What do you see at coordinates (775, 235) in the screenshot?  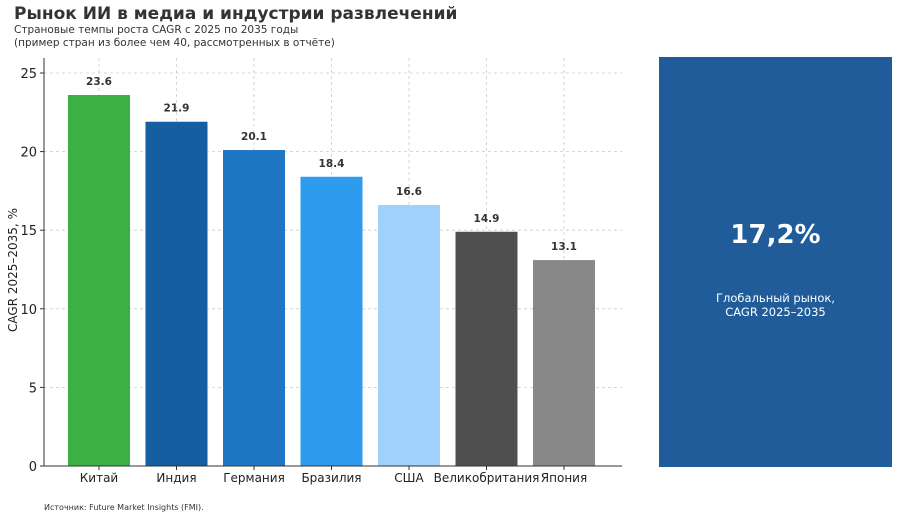 I see `global-cagr-value: 17,2%` at bounding box center [775, 235].